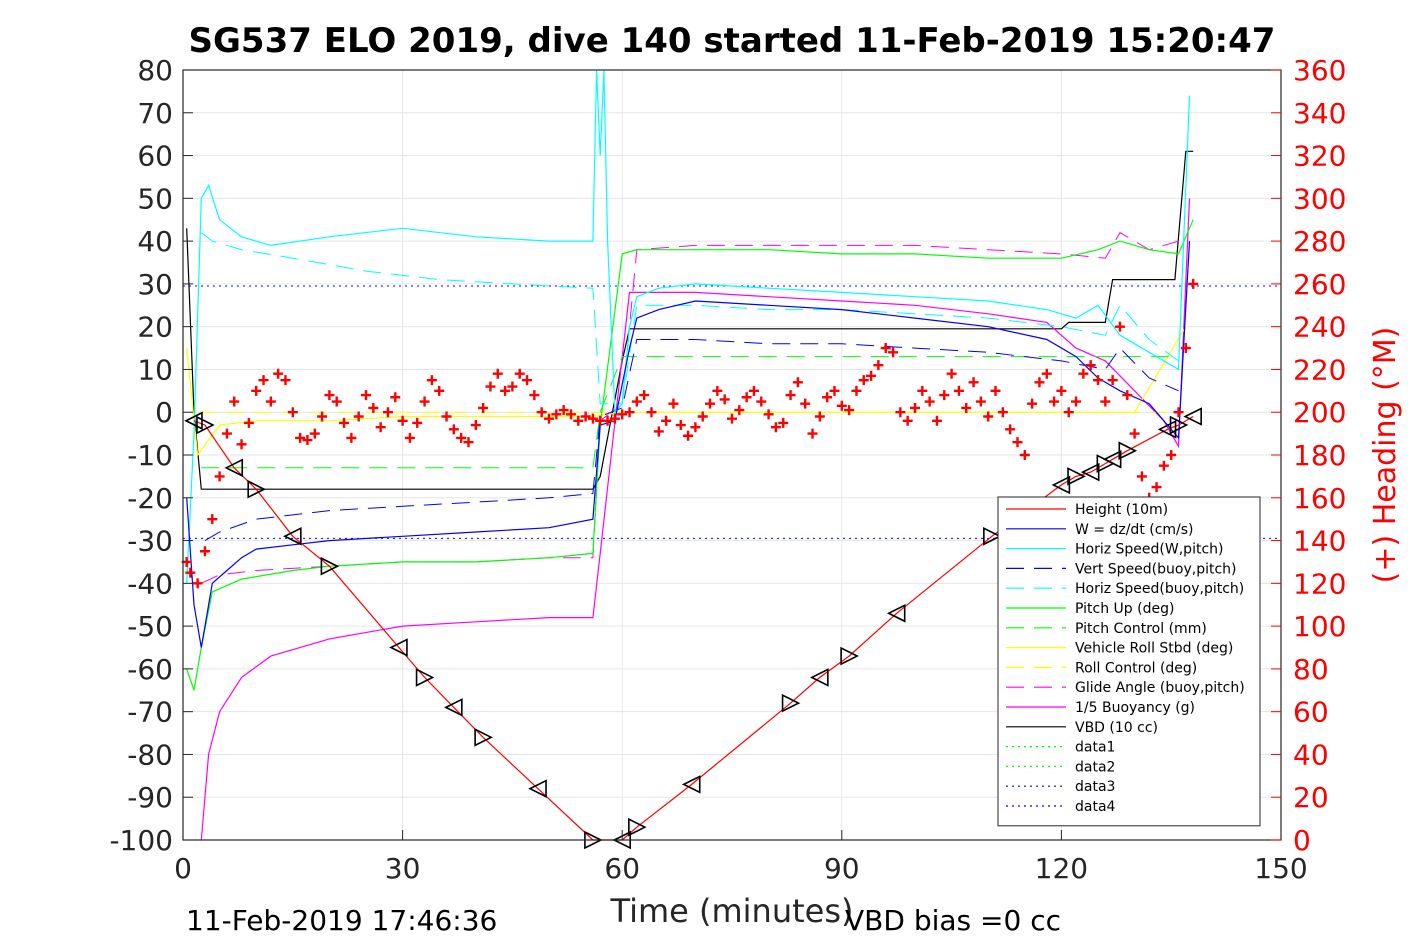 Image resolution: width=1417 pixels, height=945 pixels. Describe the element at coordinates (155, 156) in the screenshot. I see `y-tick-label: 60` at that location.